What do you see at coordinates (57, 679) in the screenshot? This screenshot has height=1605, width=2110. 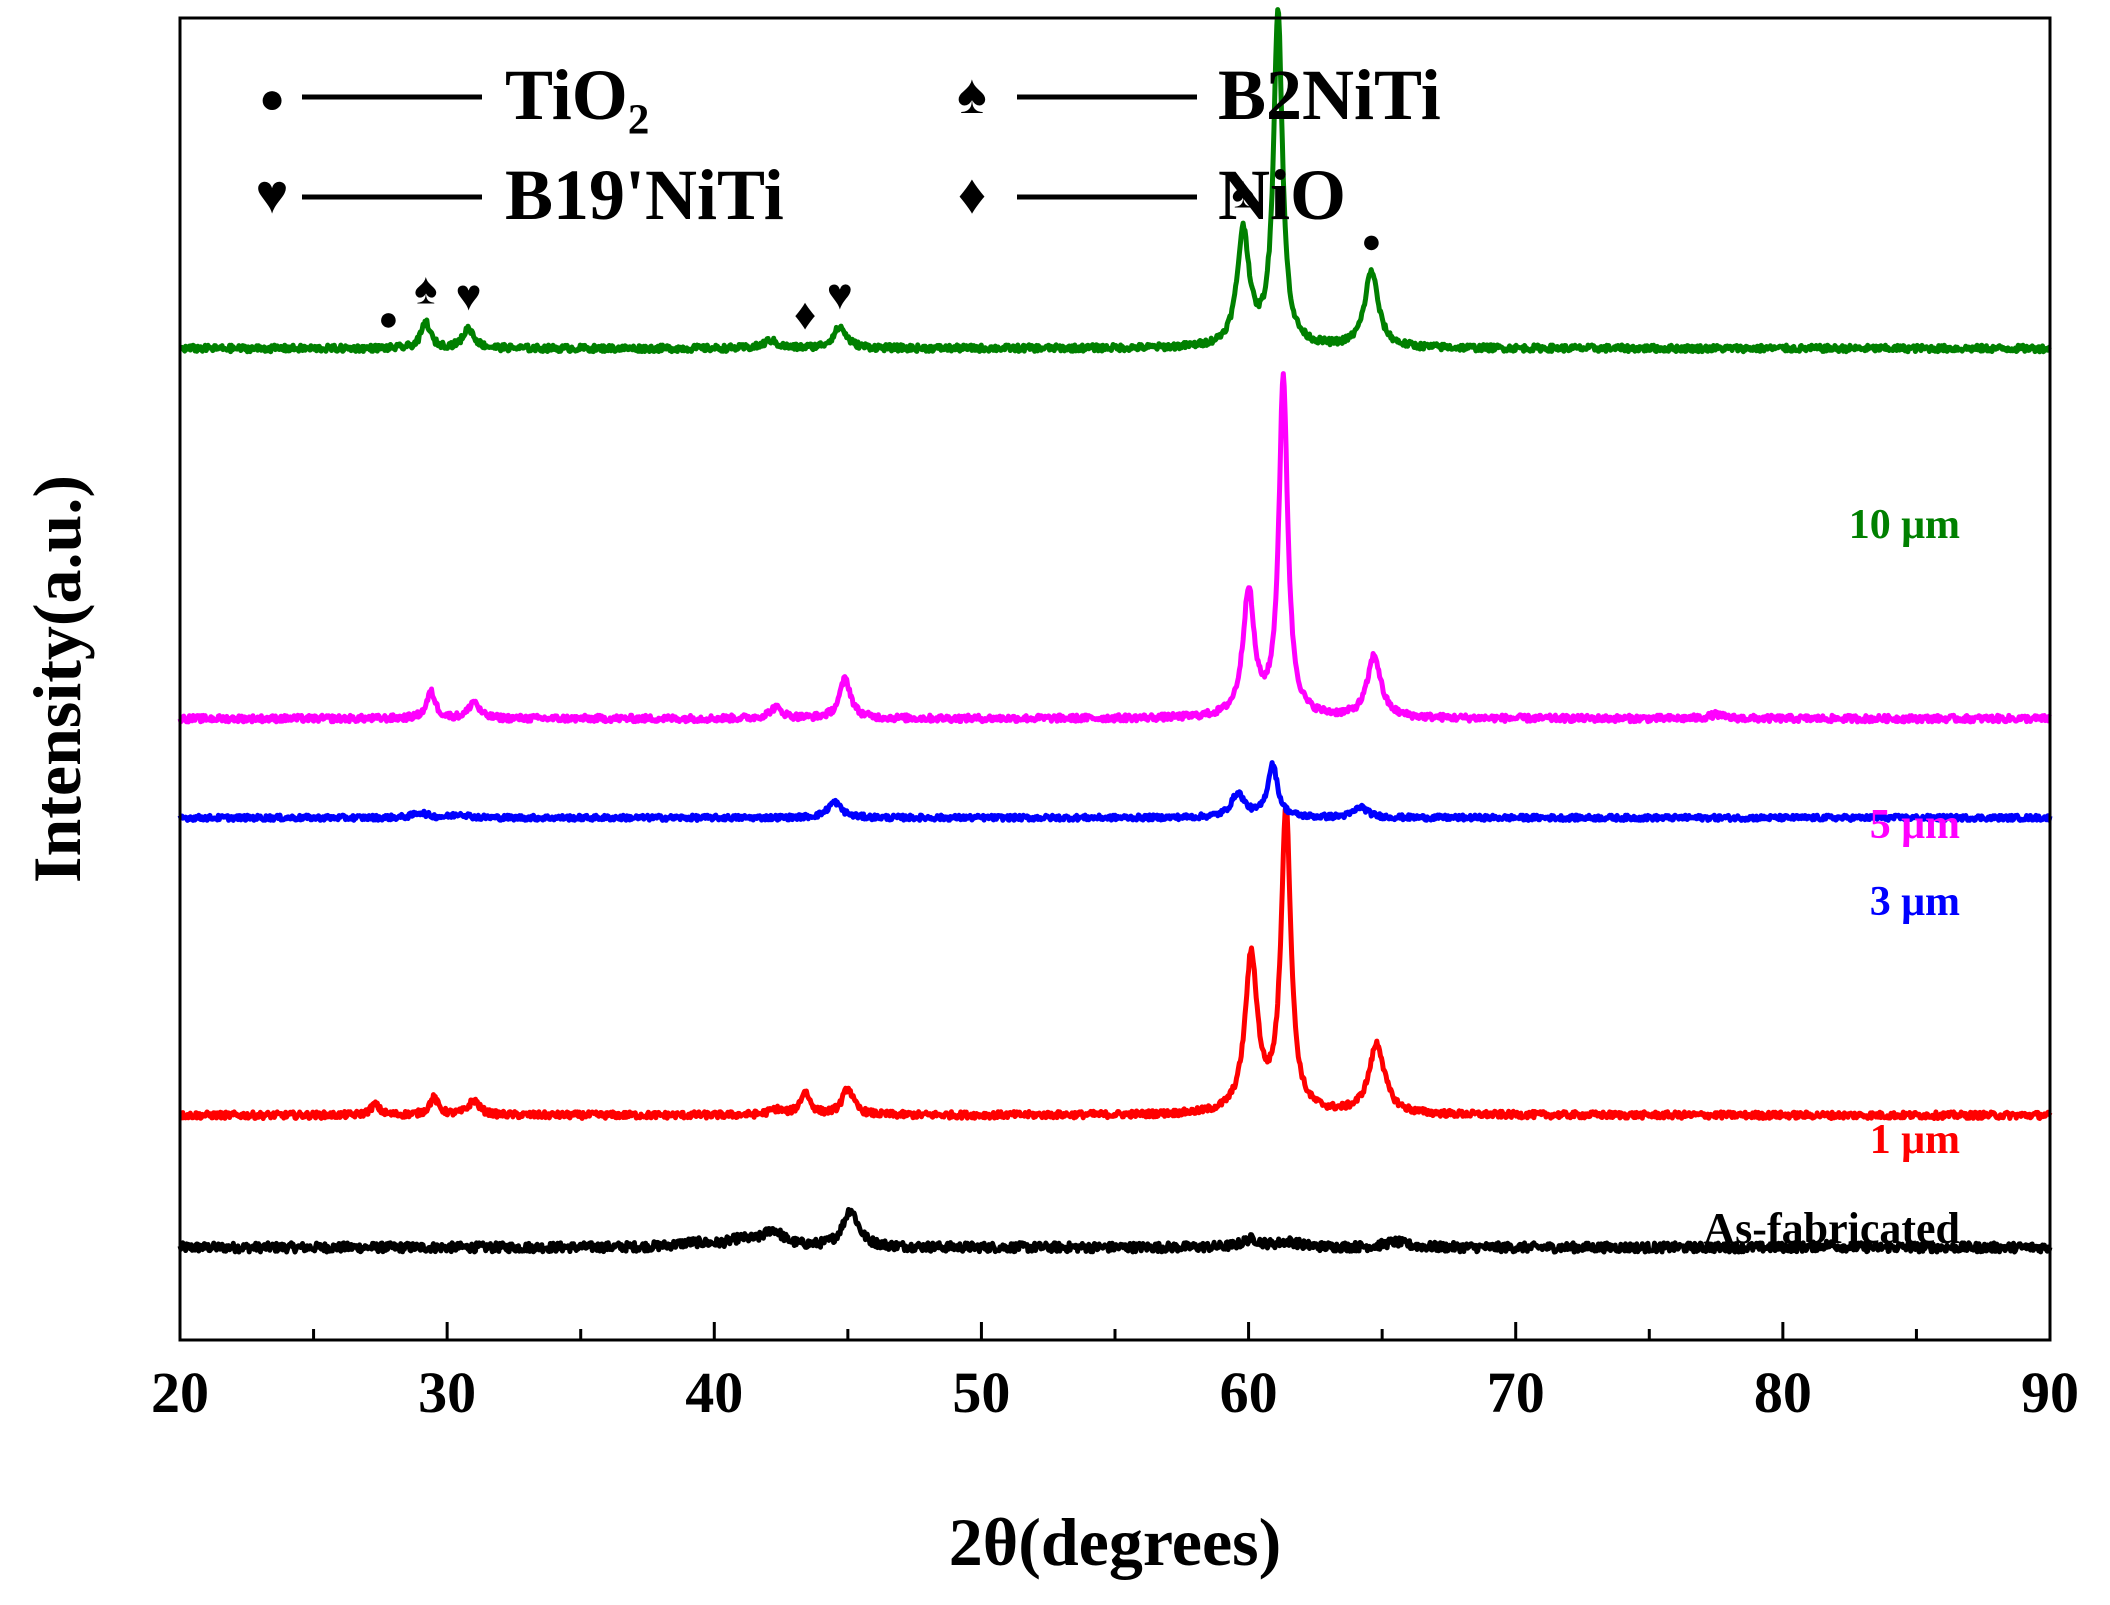 I see `y-axis-label: Intensity(a.u.)` at bounding box center [57, 679].